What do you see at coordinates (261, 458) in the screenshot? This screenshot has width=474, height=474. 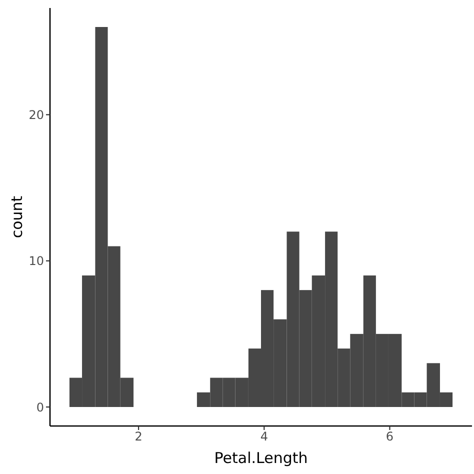 I see `x-axis-title: Petal.Length` at bounding box center [261, 458].